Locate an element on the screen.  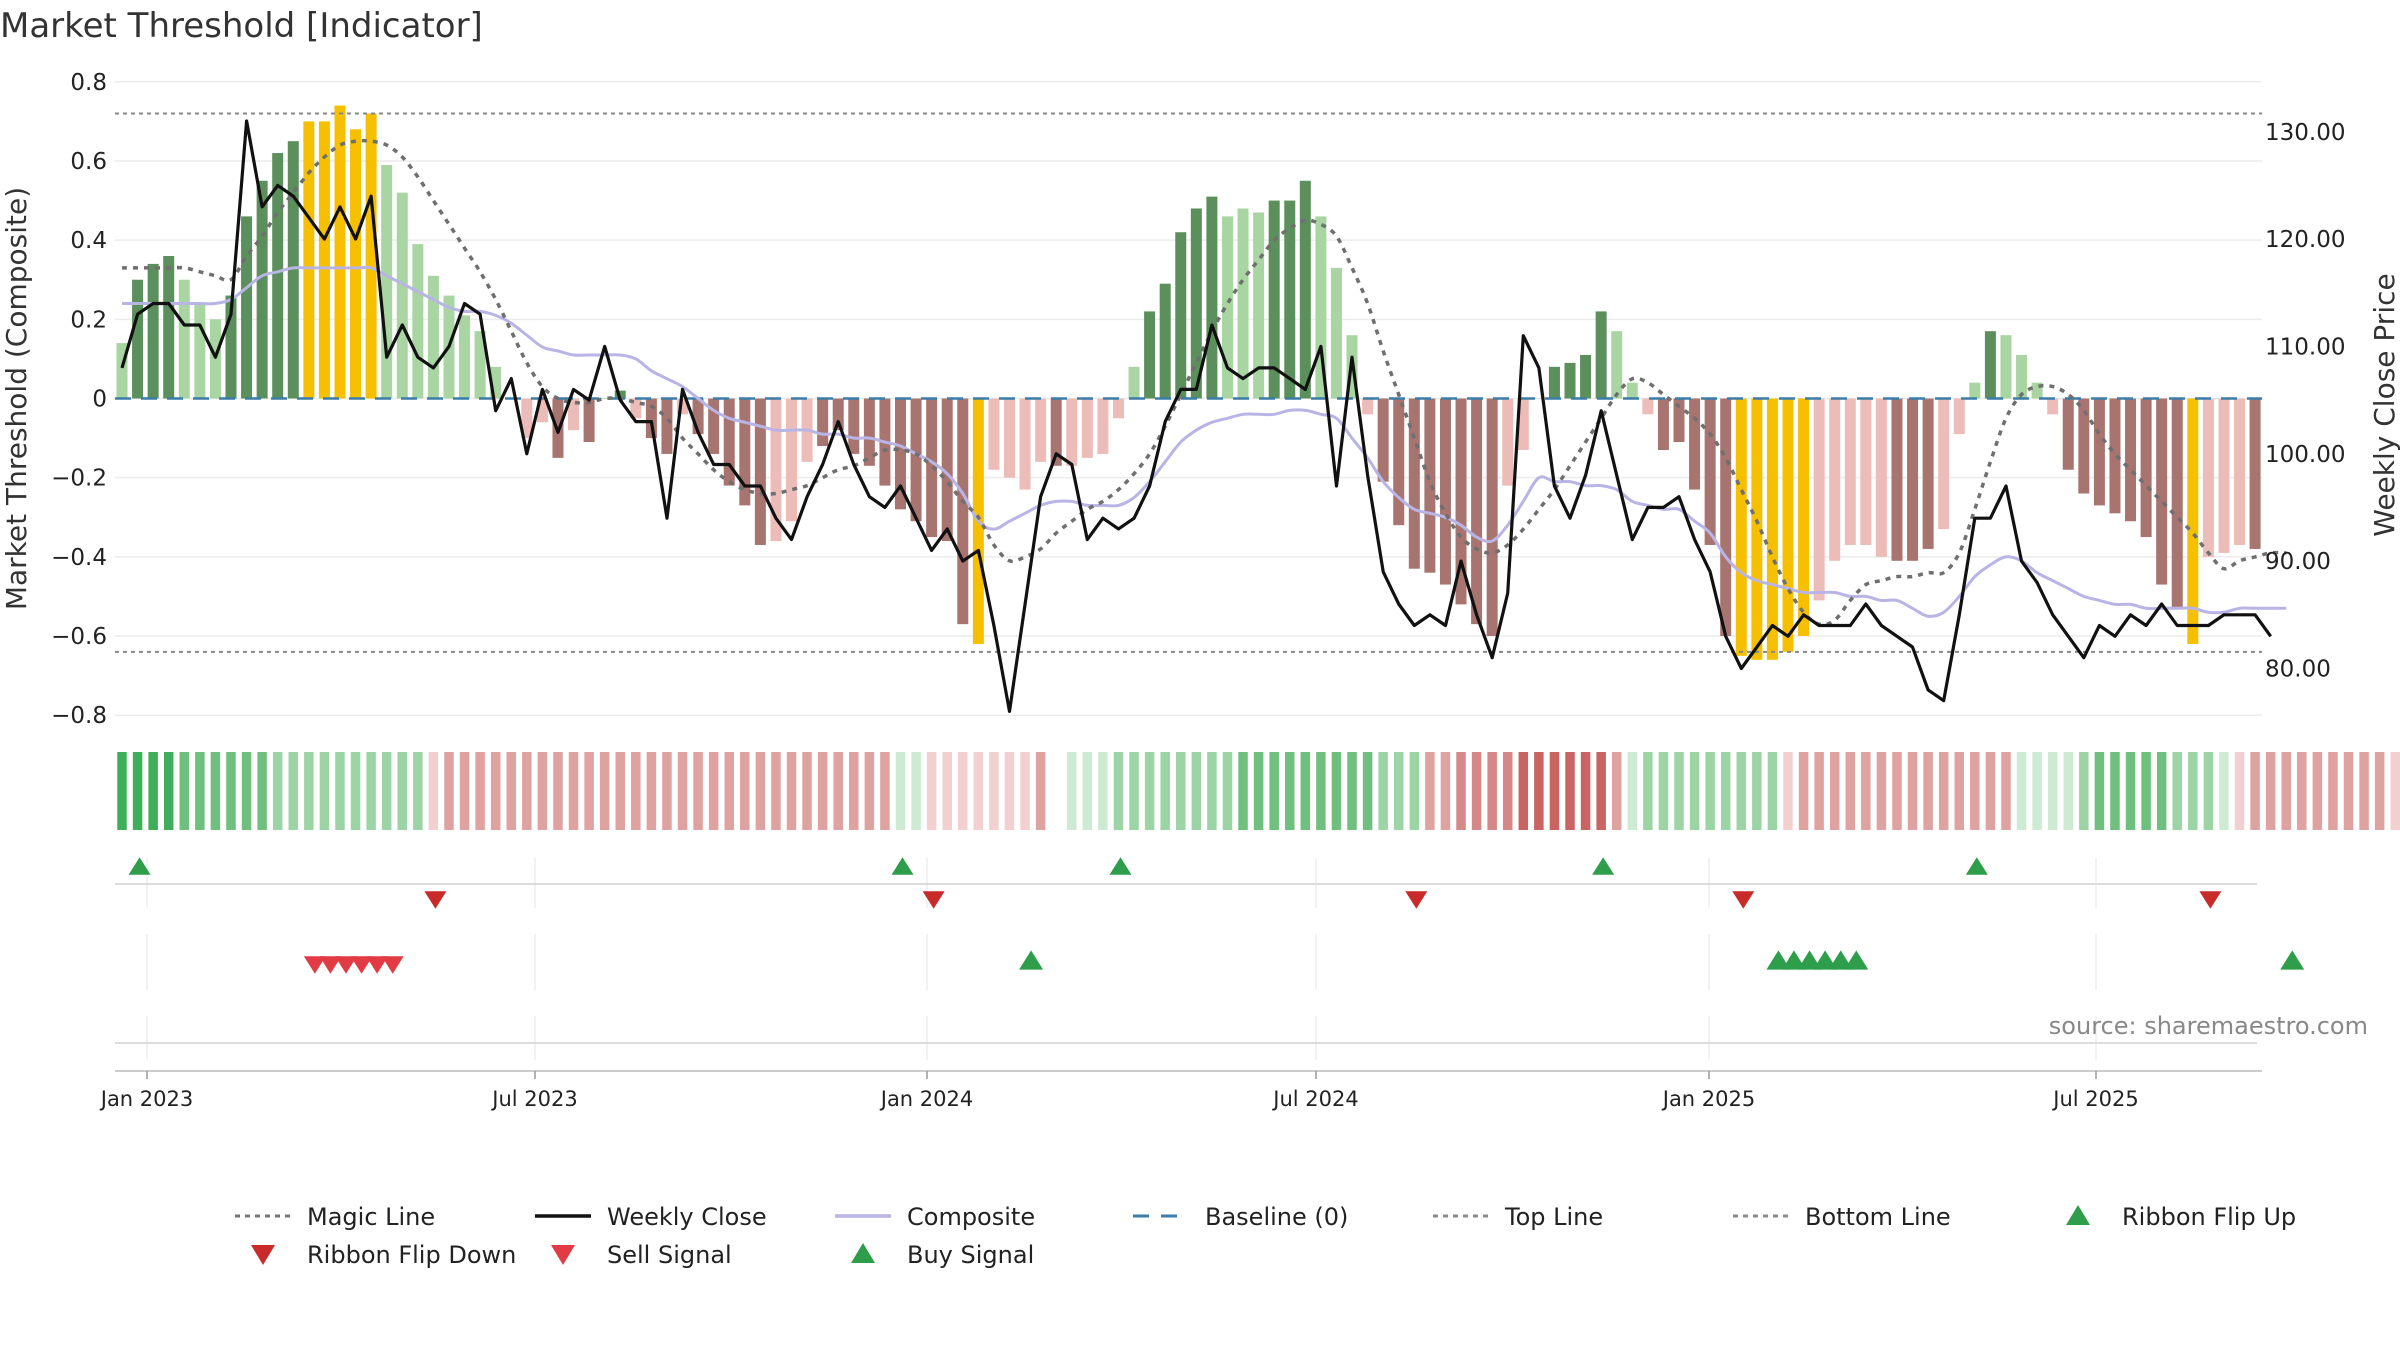
legend-label: Top Line is located at coordinates (1553, 1217).